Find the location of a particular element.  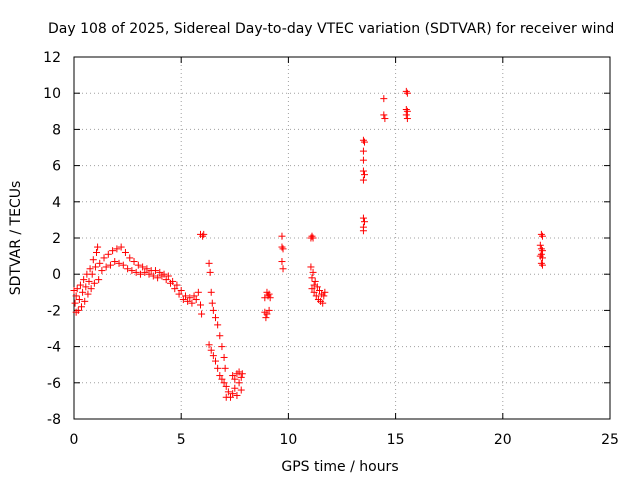

y-tick-label: -6 is located at coordinates (54, 384).